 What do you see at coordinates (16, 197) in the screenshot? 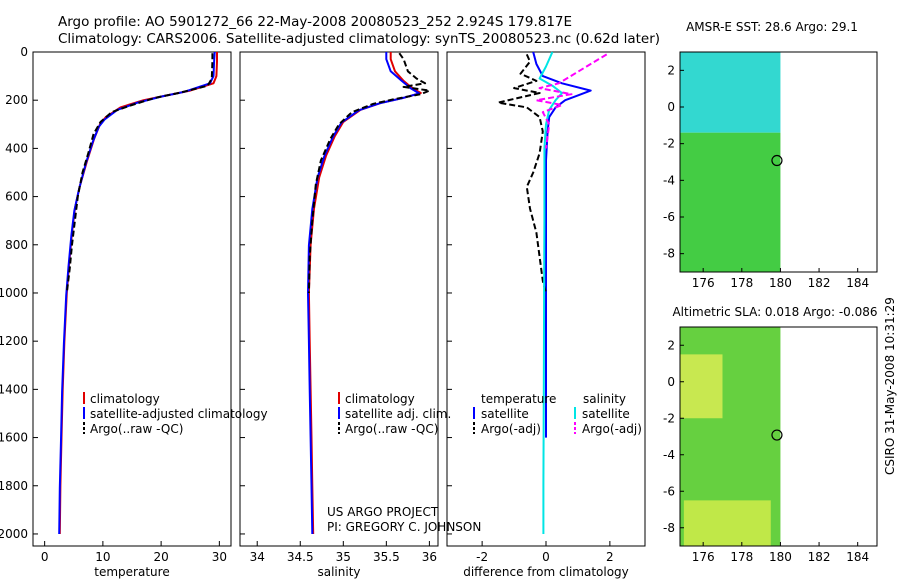
I see `y-tick-label: 600` at bounding box center [16, 197].